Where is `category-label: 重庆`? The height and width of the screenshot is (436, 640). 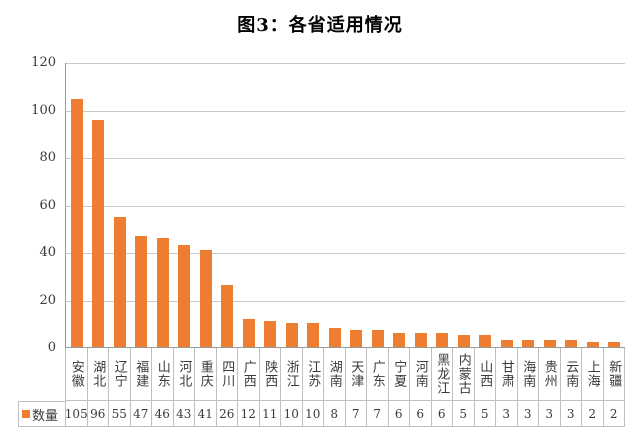 category-label: 重庆 is located at coordinates (205, 374).